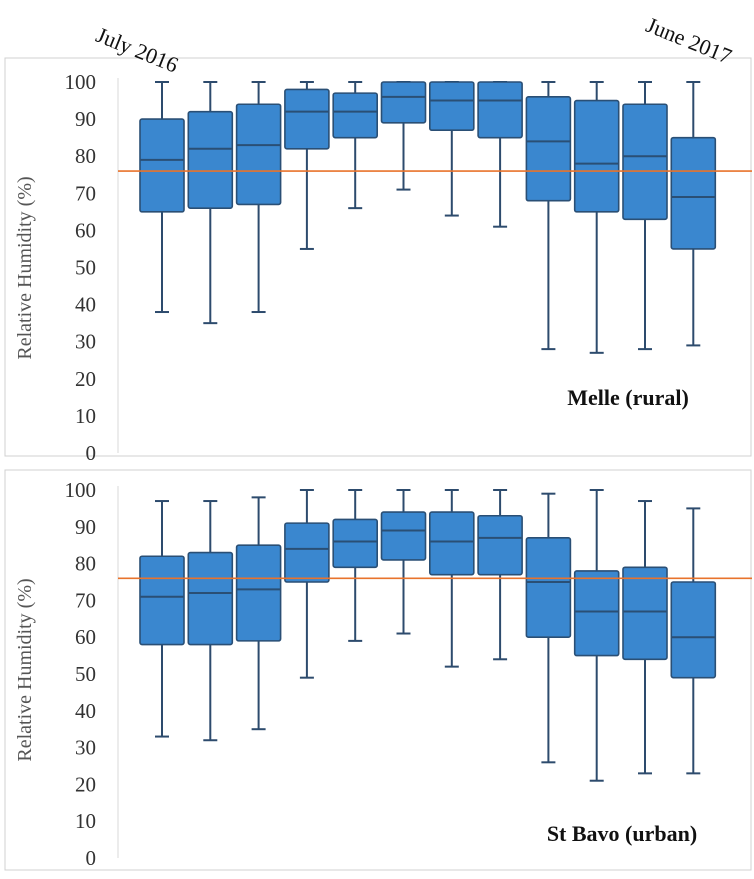 The width and height of the screenshot is (754, 879). I want to click on panel-label: St Bavo (urban), so click(622, 833).